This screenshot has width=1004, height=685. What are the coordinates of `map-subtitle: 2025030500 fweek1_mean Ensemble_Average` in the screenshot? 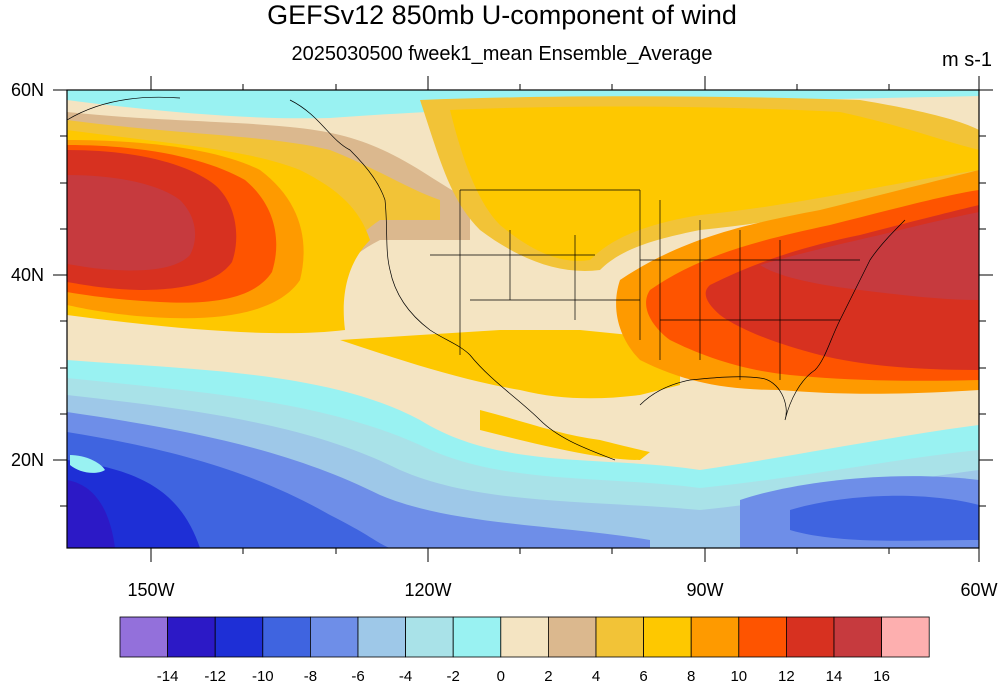 It's located at (502, 54).